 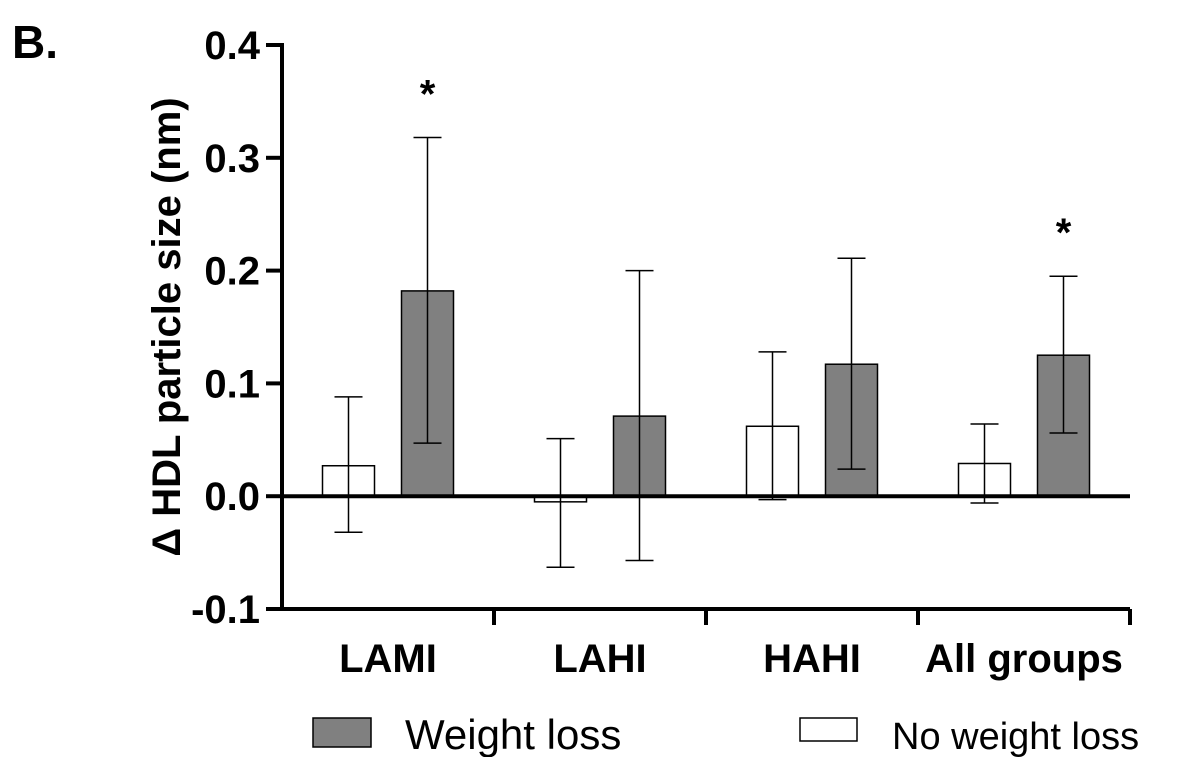 What do you see at coordinates (599, 659) in the screenshot?
I see `x-tick-label: LAHI` at bounding box center [599, 659].